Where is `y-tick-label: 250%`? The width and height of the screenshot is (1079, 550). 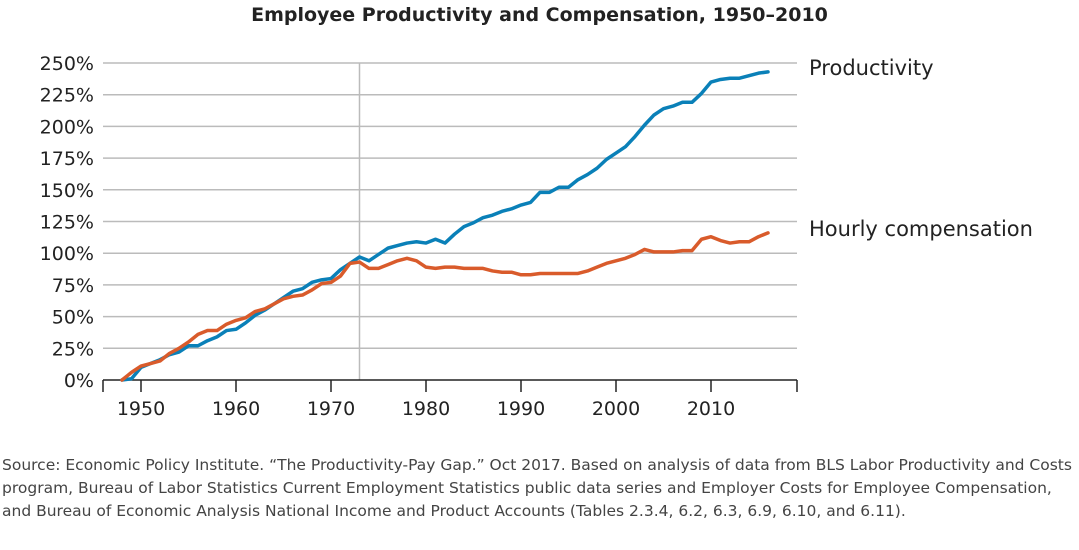
y-tick-label: 250% is located at coordinates (67, 64).